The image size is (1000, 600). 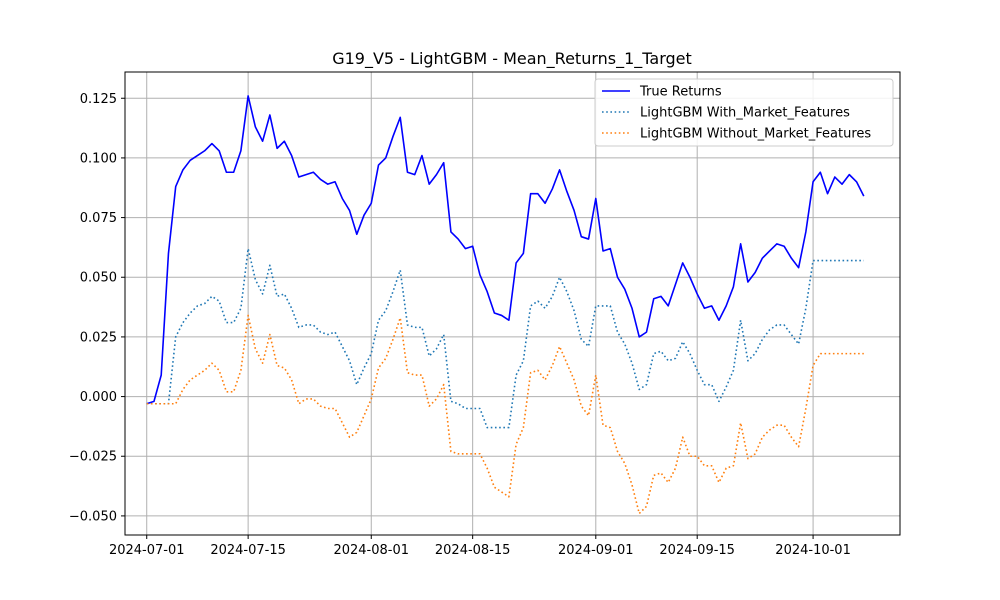 I want to click on y-tick-label: 0.075, so click(x=98, y=218).